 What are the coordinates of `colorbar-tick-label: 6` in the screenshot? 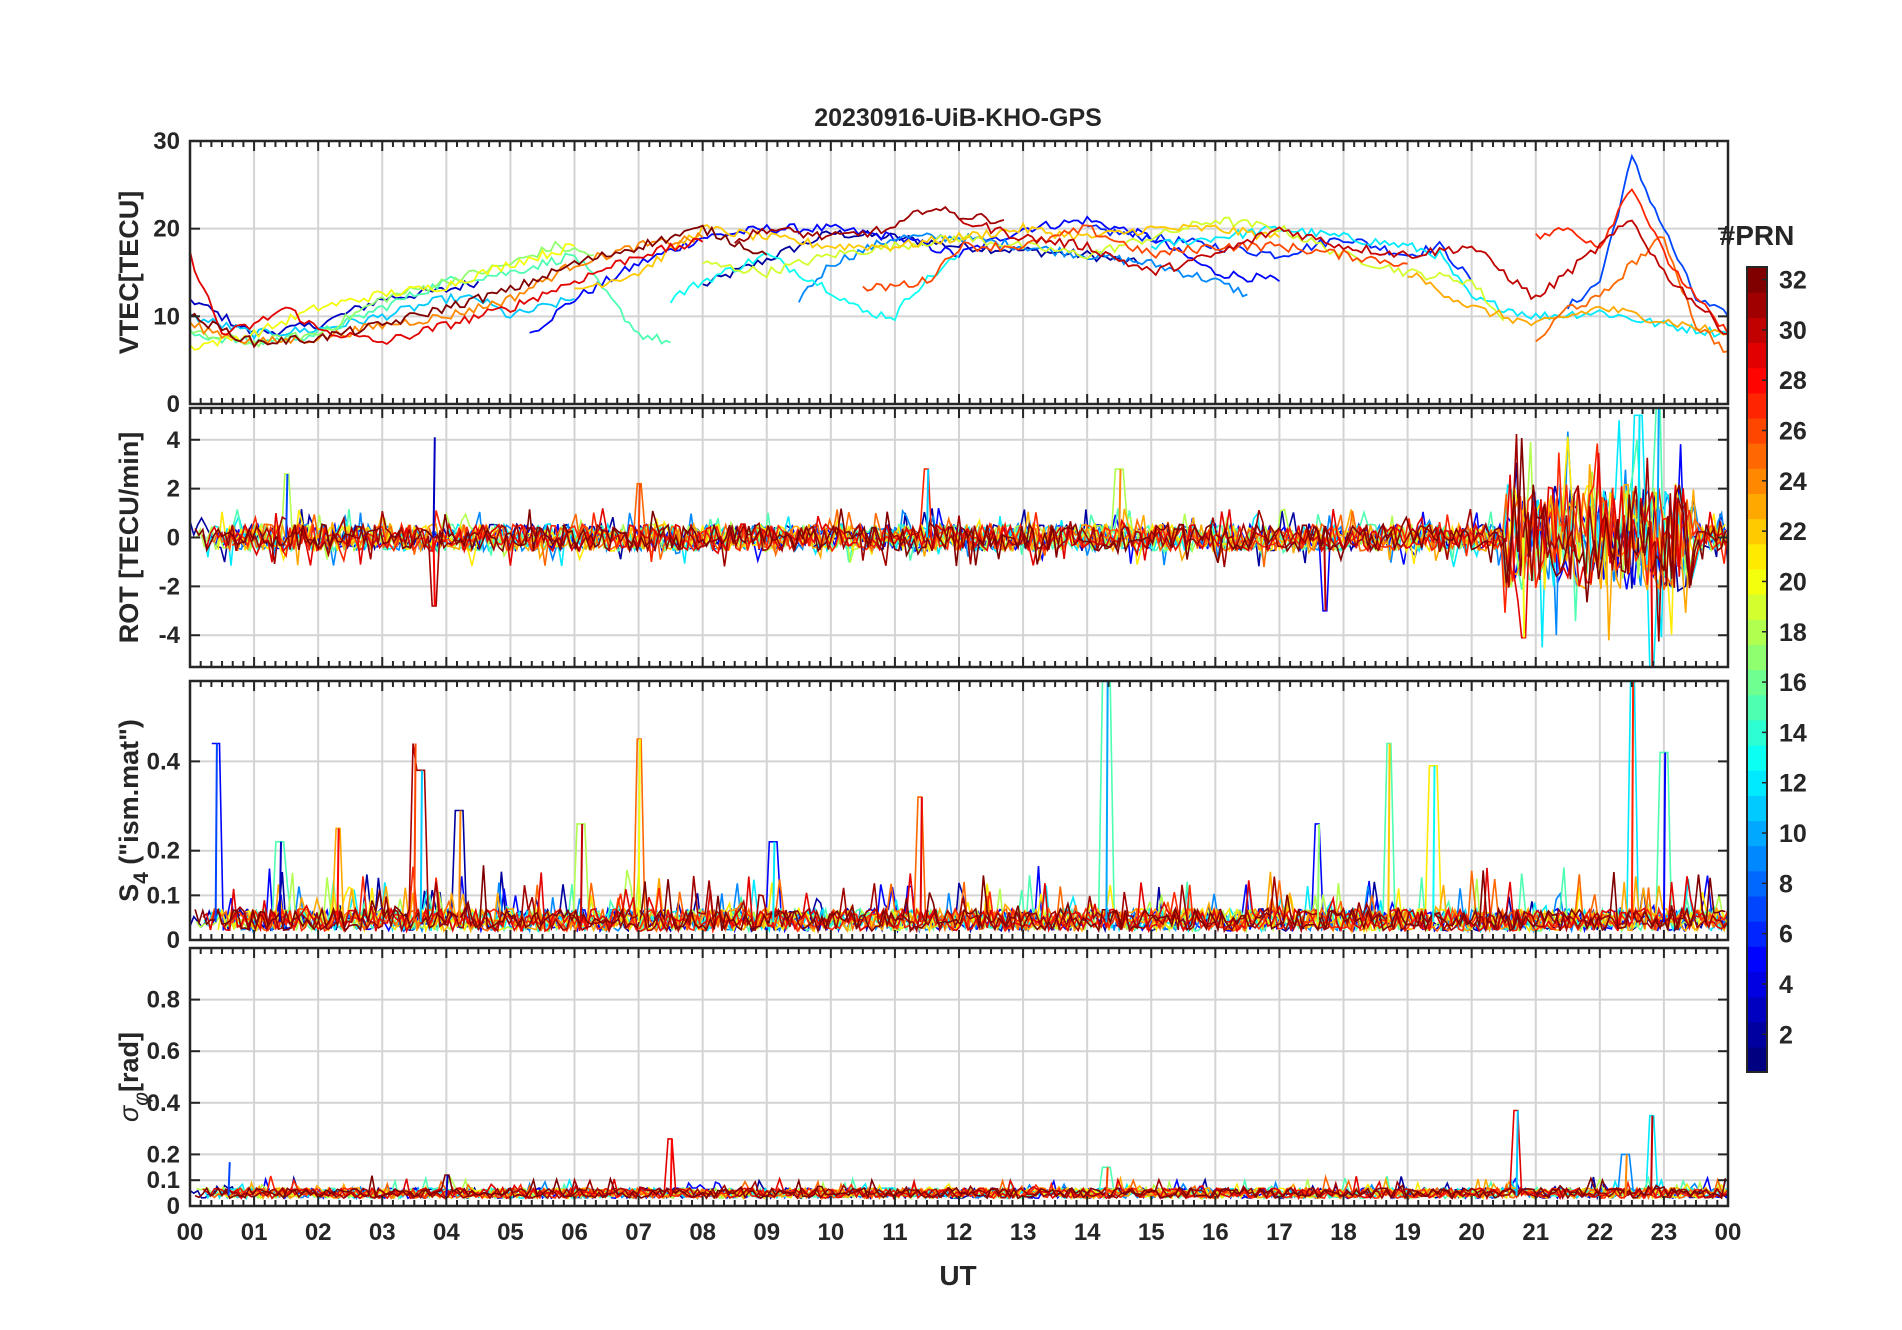 It's located at (1786, 935).